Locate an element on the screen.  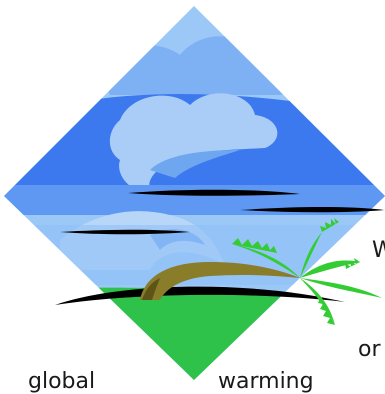
palm-fronds is located at coordinates (307, 271).